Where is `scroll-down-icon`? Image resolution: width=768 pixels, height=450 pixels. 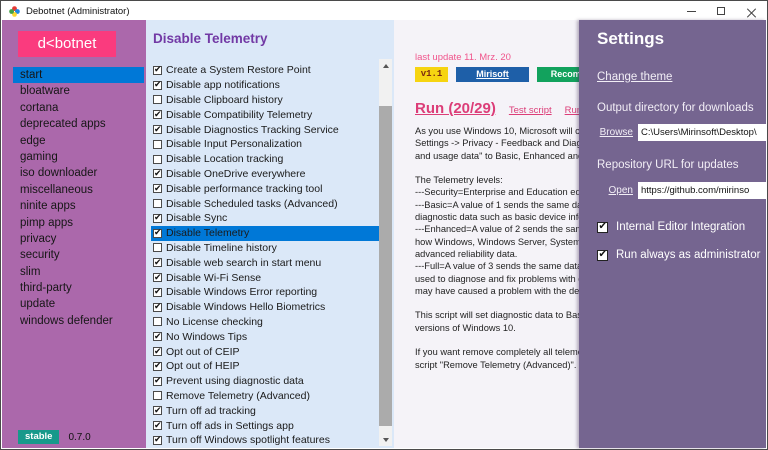 scroll-down-icon is located at coordinates (385, 439).